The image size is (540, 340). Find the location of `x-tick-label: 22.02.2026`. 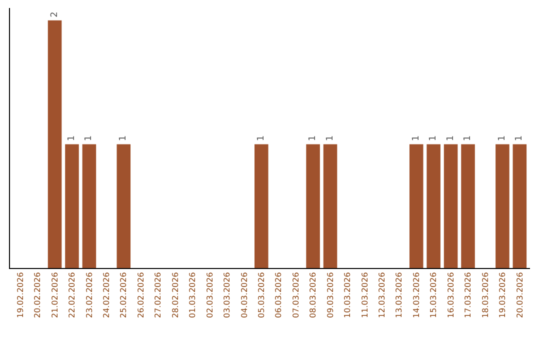

x-tick-label: 22.02.2026 is located at coordinates (72, 295).